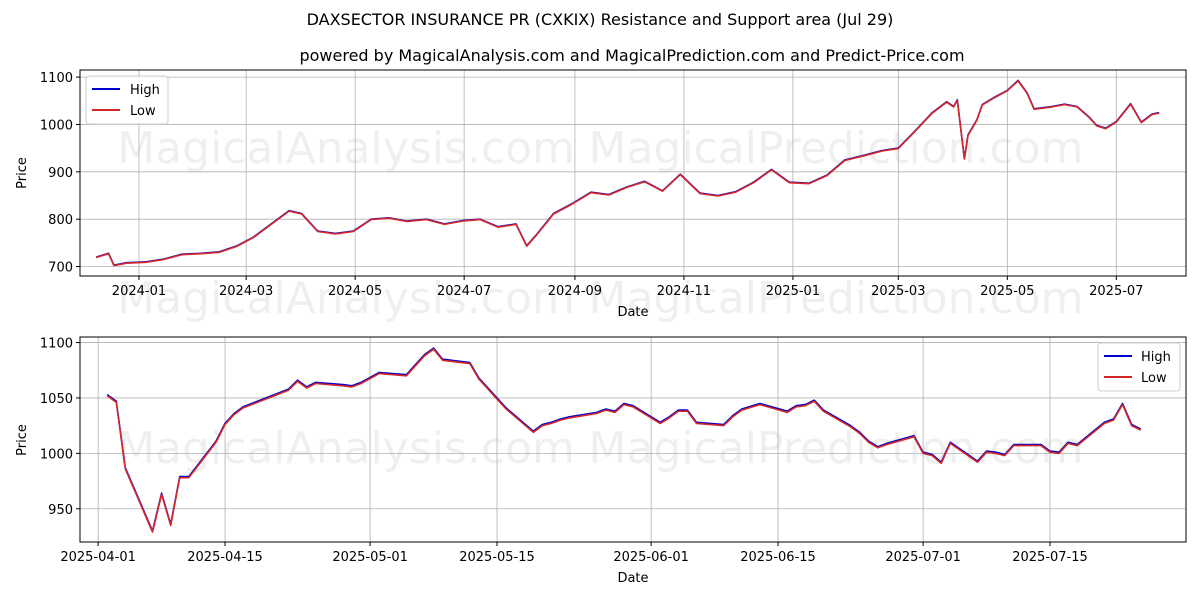 The height and width of the screenshot is (600, 1200). What do you see at coordinates (632, 578) in the screenshot?
I see `bottom-x-axis-label: Date` at bounding box center [632, 578].